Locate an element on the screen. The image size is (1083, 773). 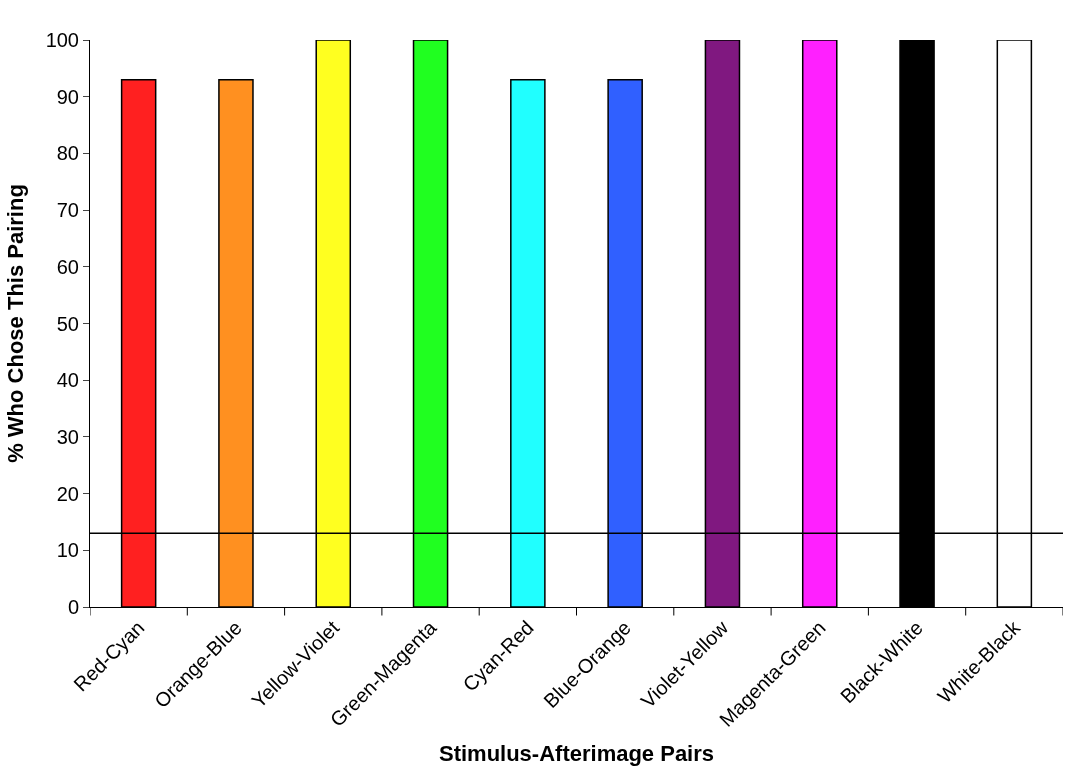
y-tick-label: 100 is located at coordinates (62, 40).